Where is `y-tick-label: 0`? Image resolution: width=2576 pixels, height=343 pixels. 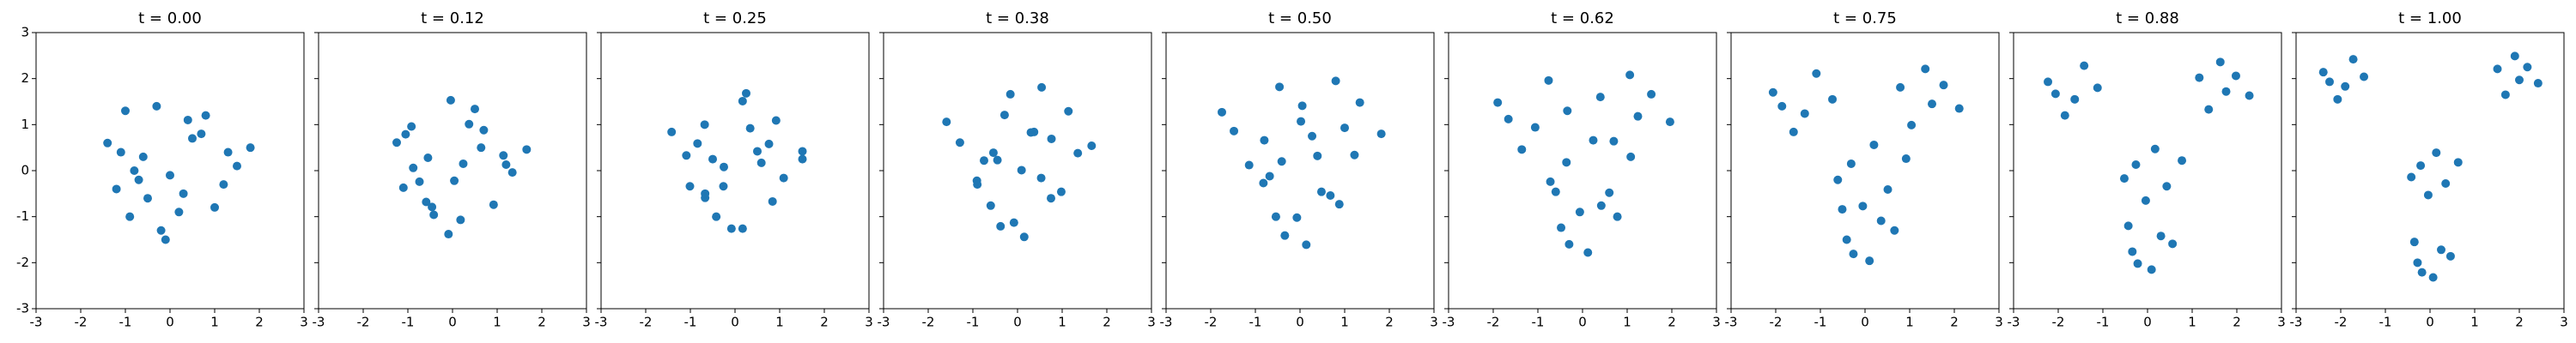 y-tick-label: 0 is located at coordinates (25, 171).